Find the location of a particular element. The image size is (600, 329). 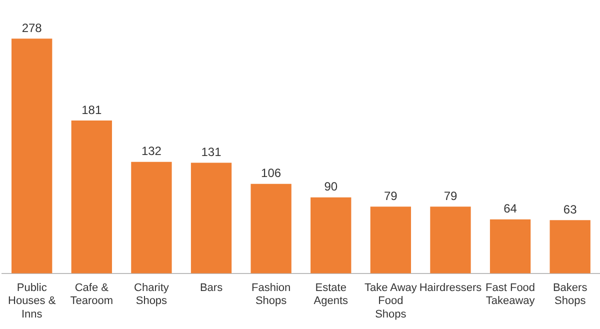

data-label: 90 is located at coordinates (331, 187).